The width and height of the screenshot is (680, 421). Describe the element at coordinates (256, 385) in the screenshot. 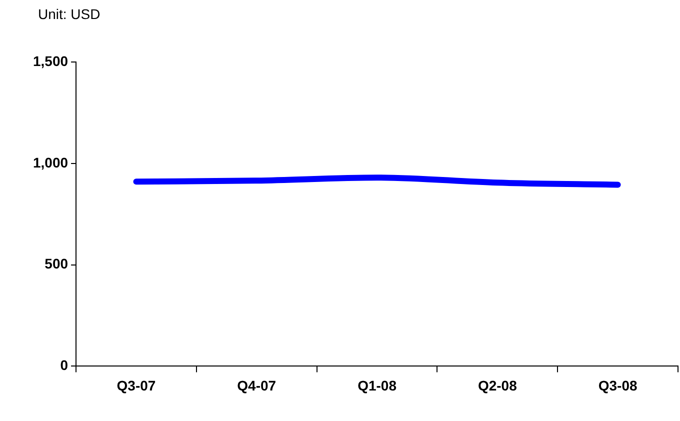

I see `x-tick-label: Q4-07` at that location.